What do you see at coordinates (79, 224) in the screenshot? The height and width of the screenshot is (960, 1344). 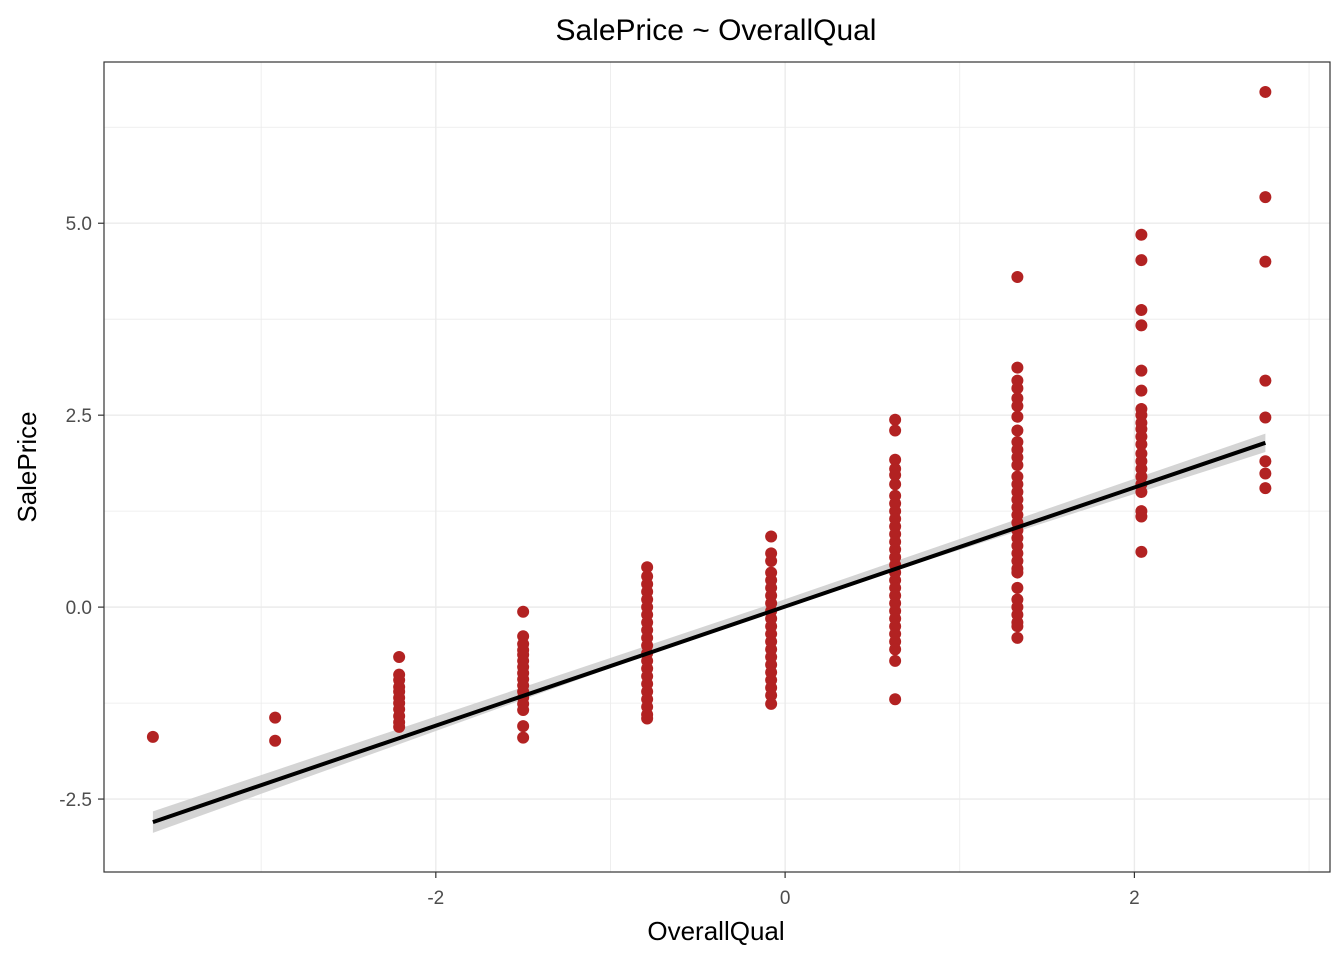 I see `y-tick-label: 5.0` at bounding box center [79, 224].